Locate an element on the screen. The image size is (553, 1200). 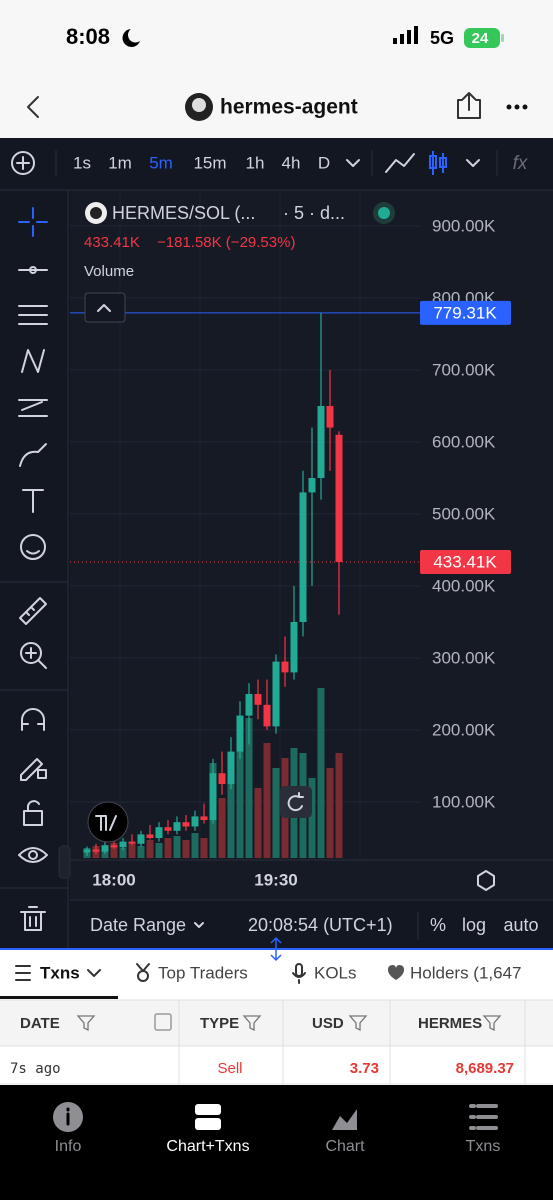
y-tick-label: 400.00K is located at coordinates (464, 585).